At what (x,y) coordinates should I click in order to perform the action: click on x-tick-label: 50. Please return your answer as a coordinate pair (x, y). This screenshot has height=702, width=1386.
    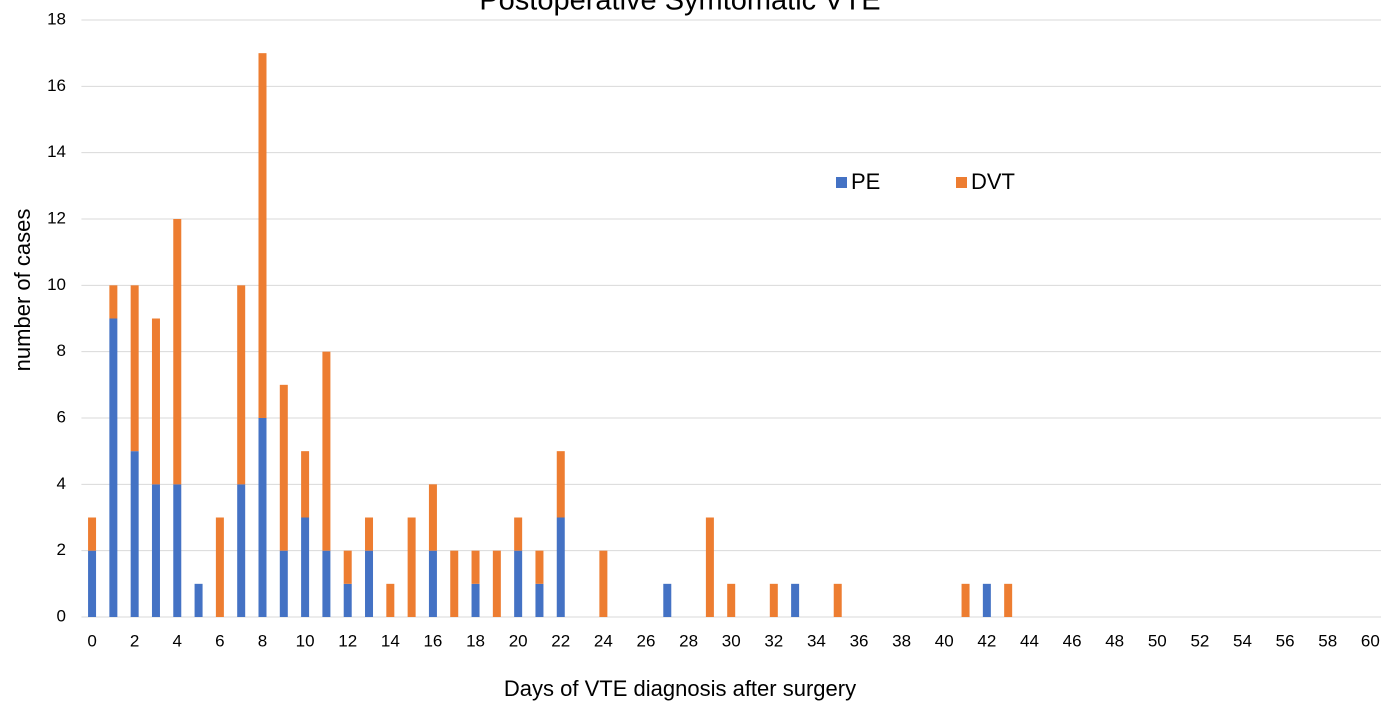
    Looking at the image, I should click on (1157, 640).